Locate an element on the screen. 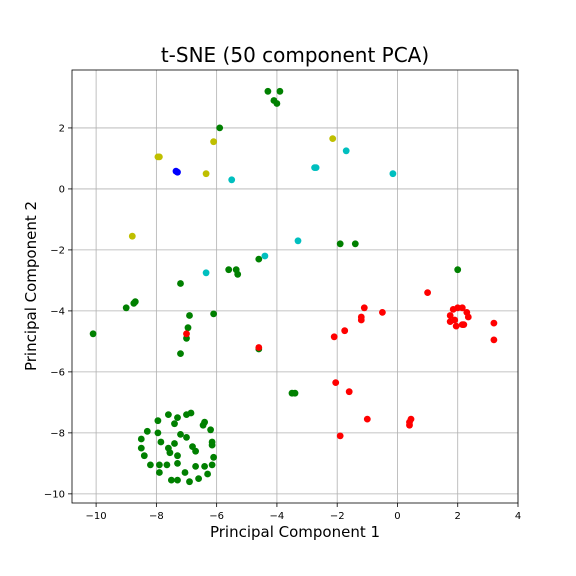  x-tick-label: 4 is located at coordinates (518, 516).